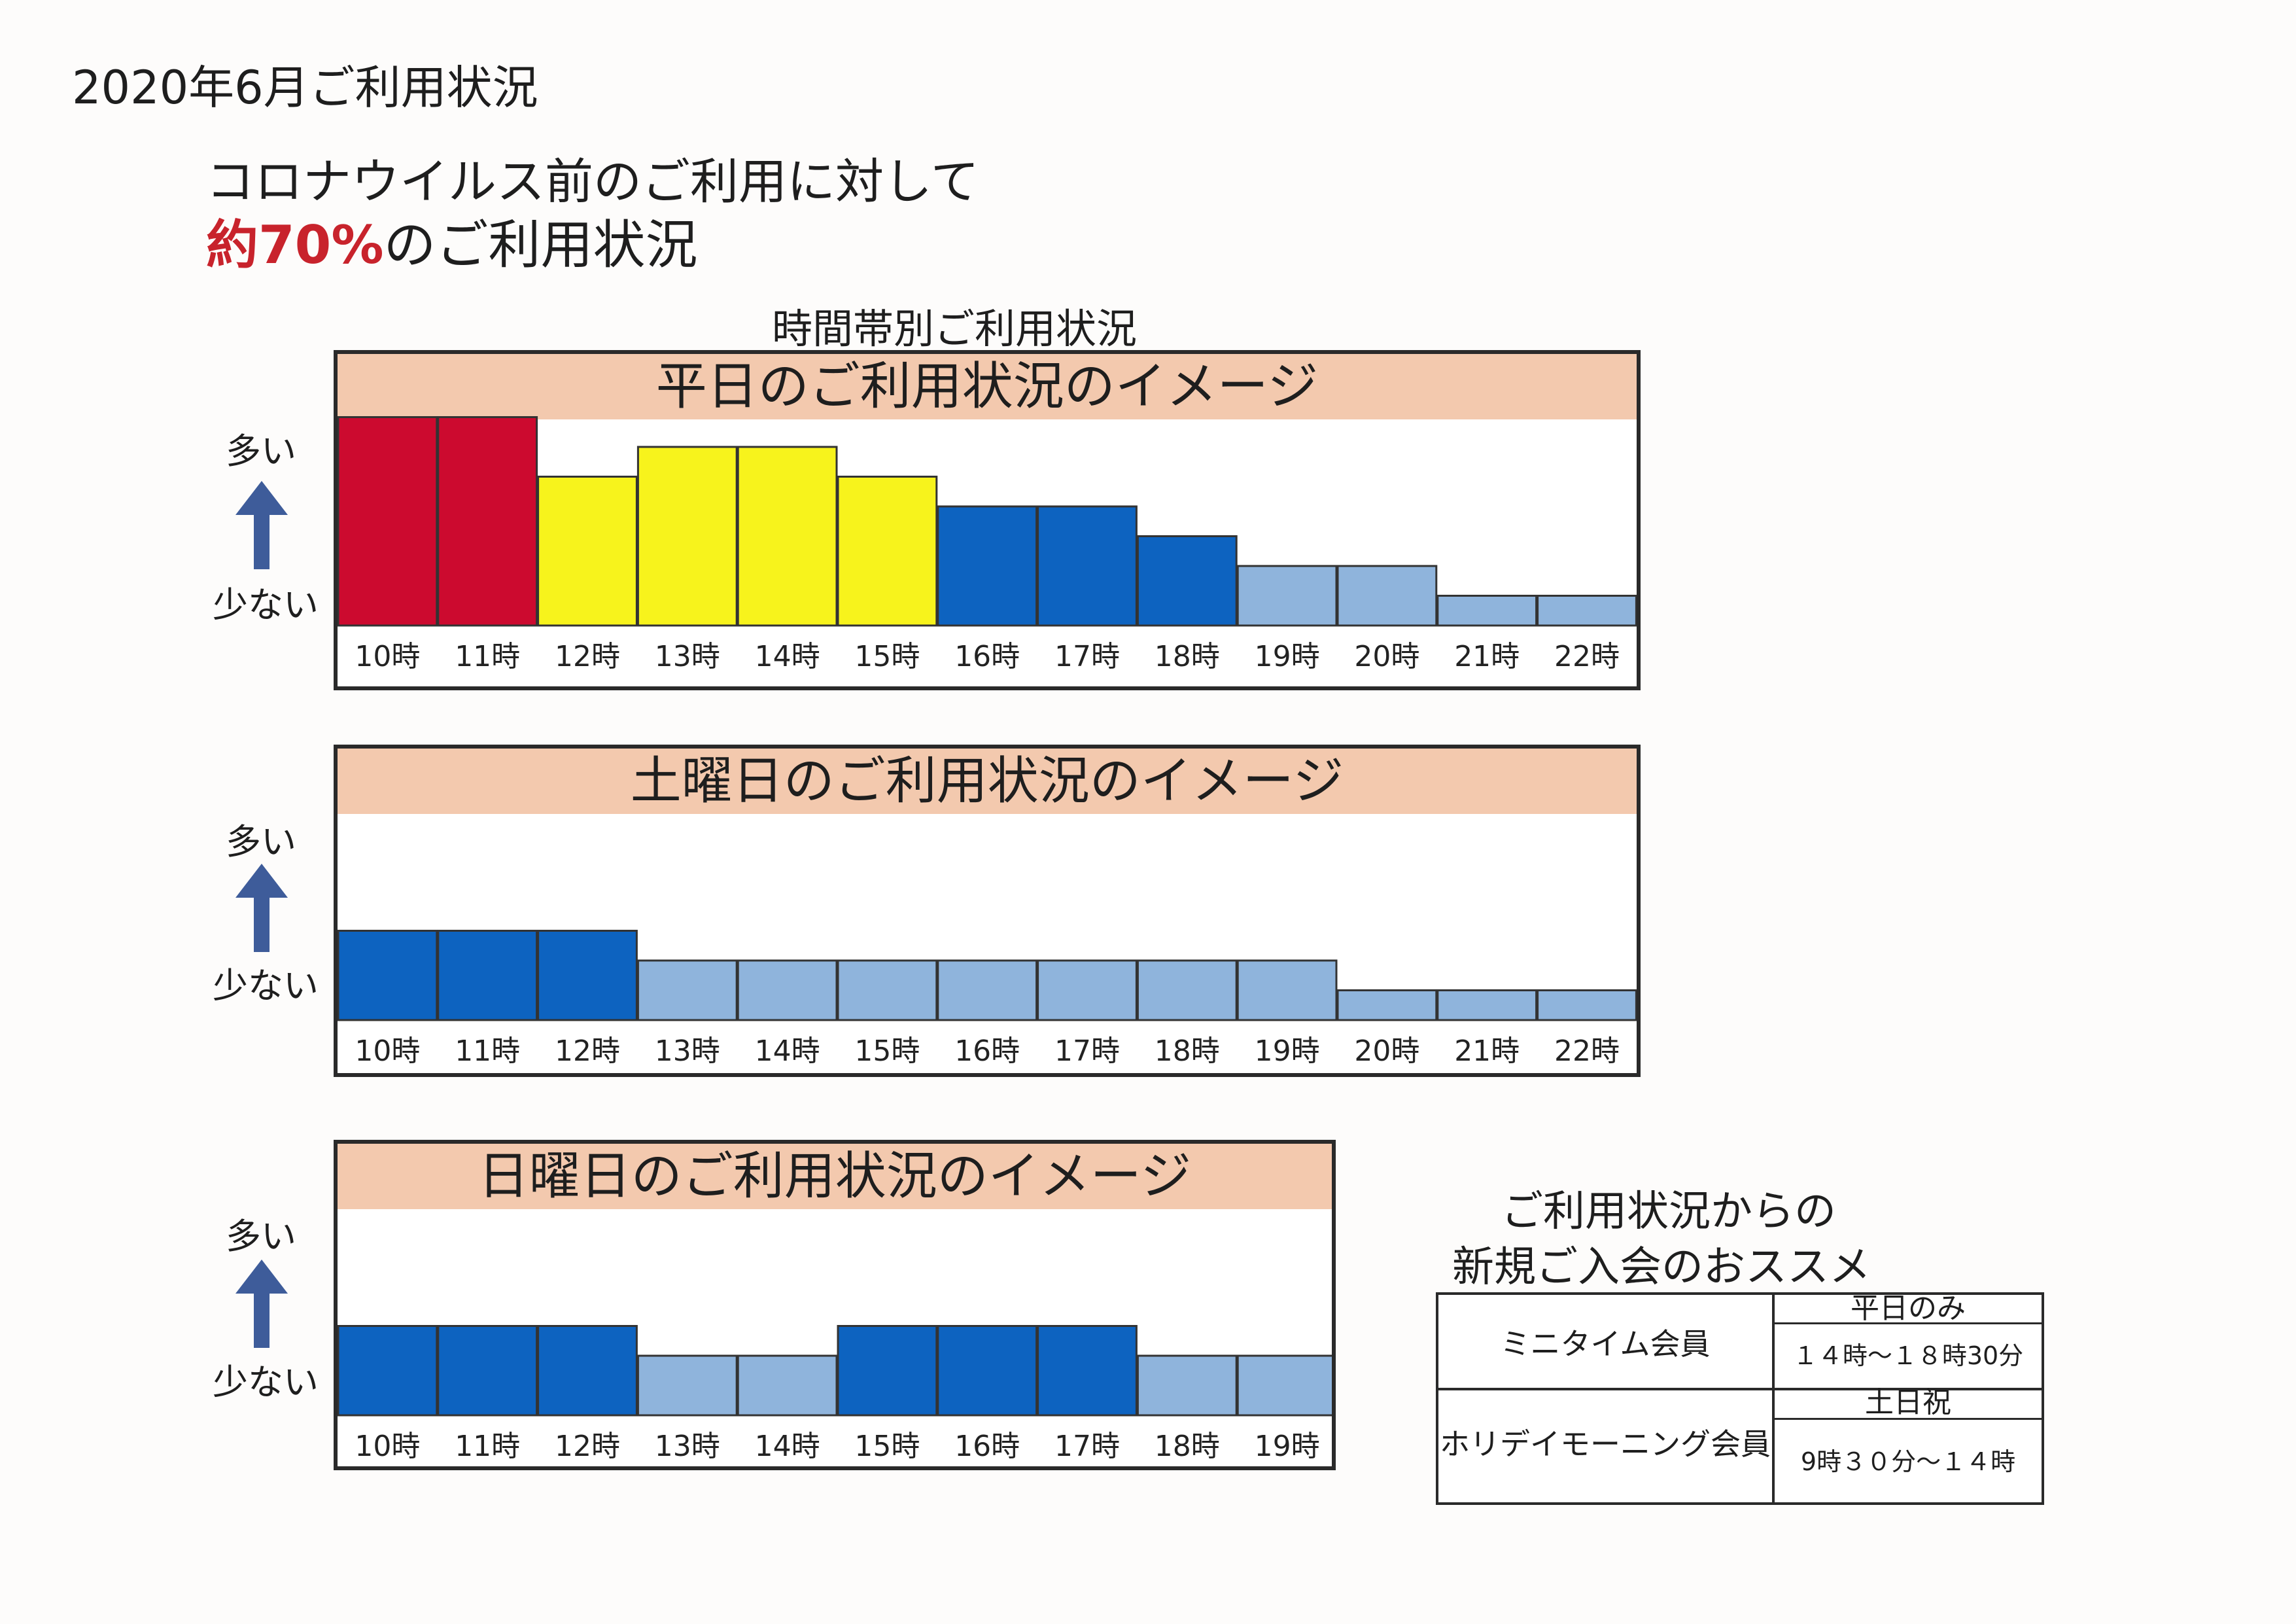  I want to click on saturday-bar-14時, so click(787, 990).